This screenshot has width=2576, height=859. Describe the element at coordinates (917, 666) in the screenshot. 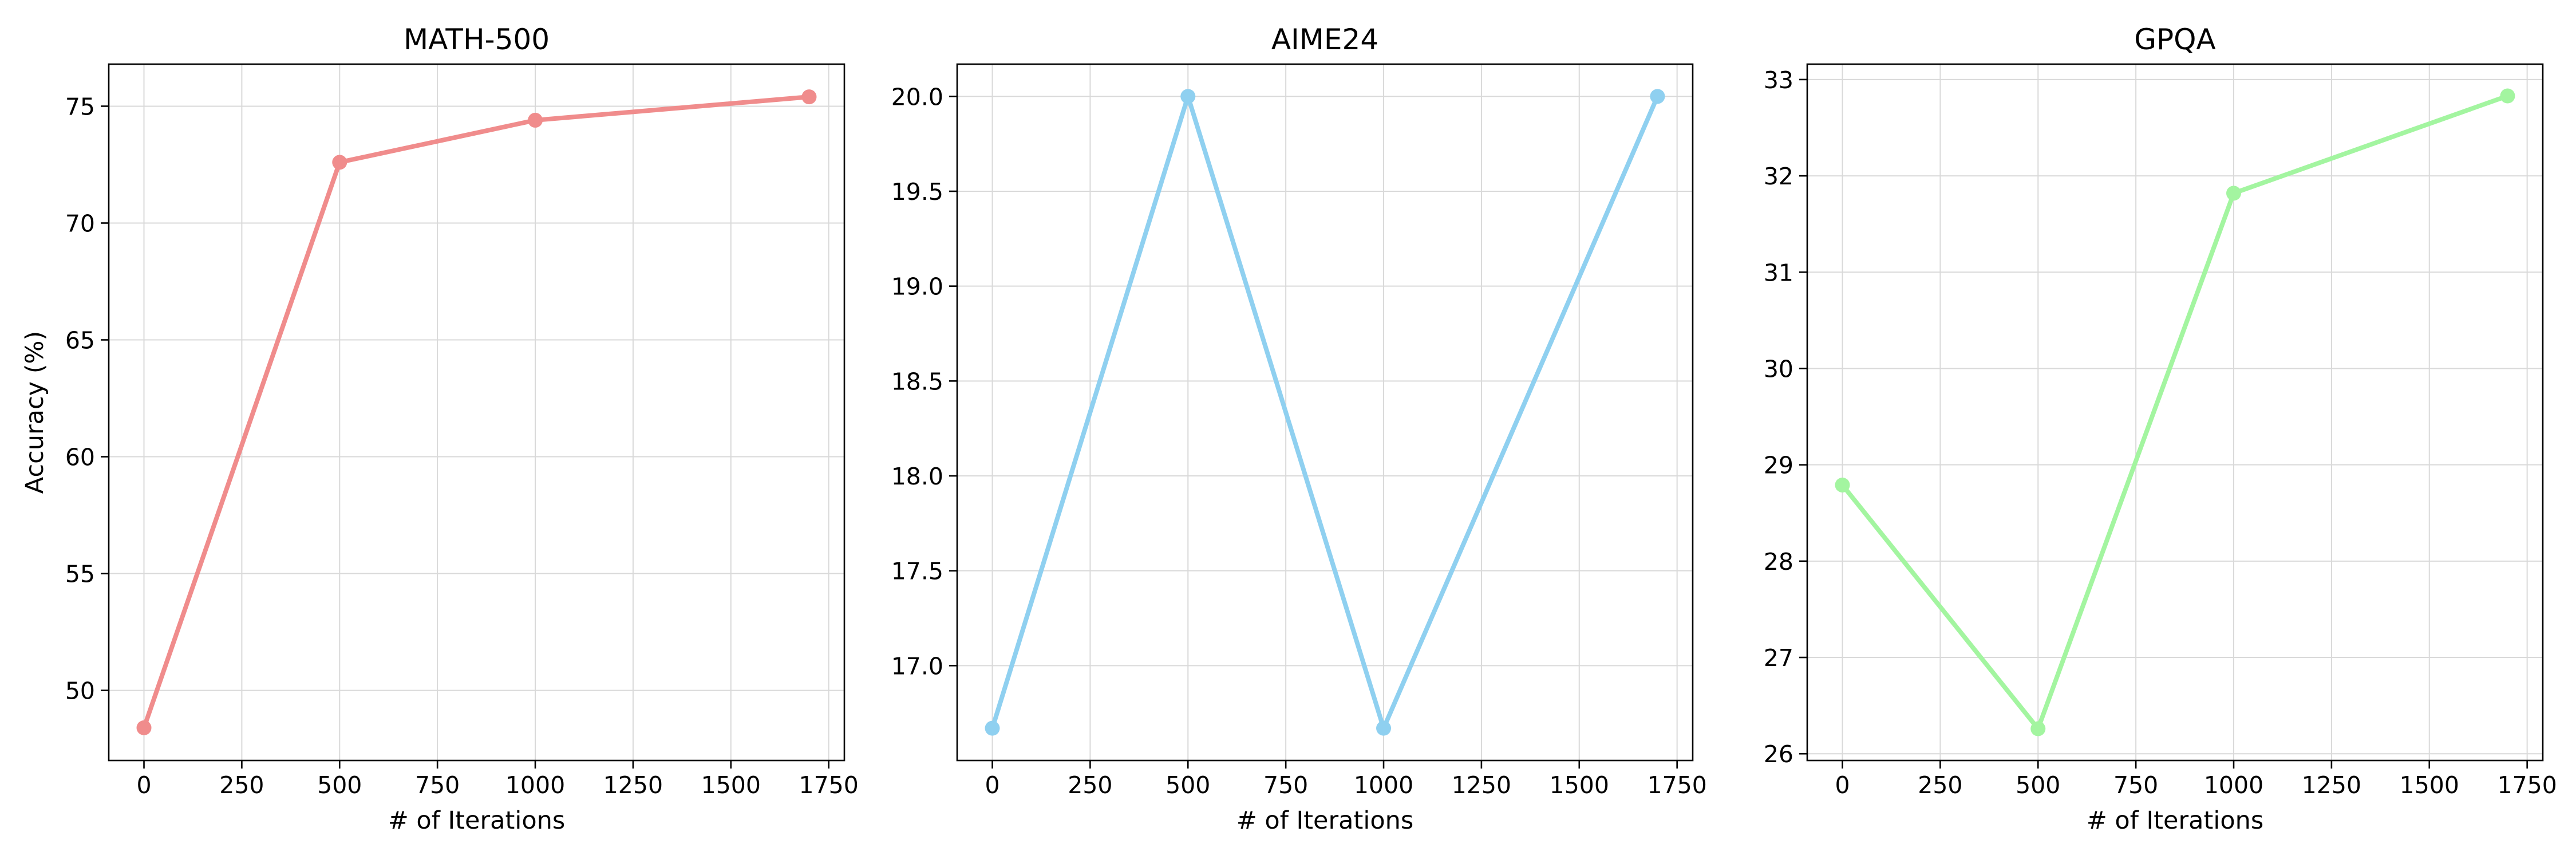

I see `y-tick-label: 17.0` at that location.